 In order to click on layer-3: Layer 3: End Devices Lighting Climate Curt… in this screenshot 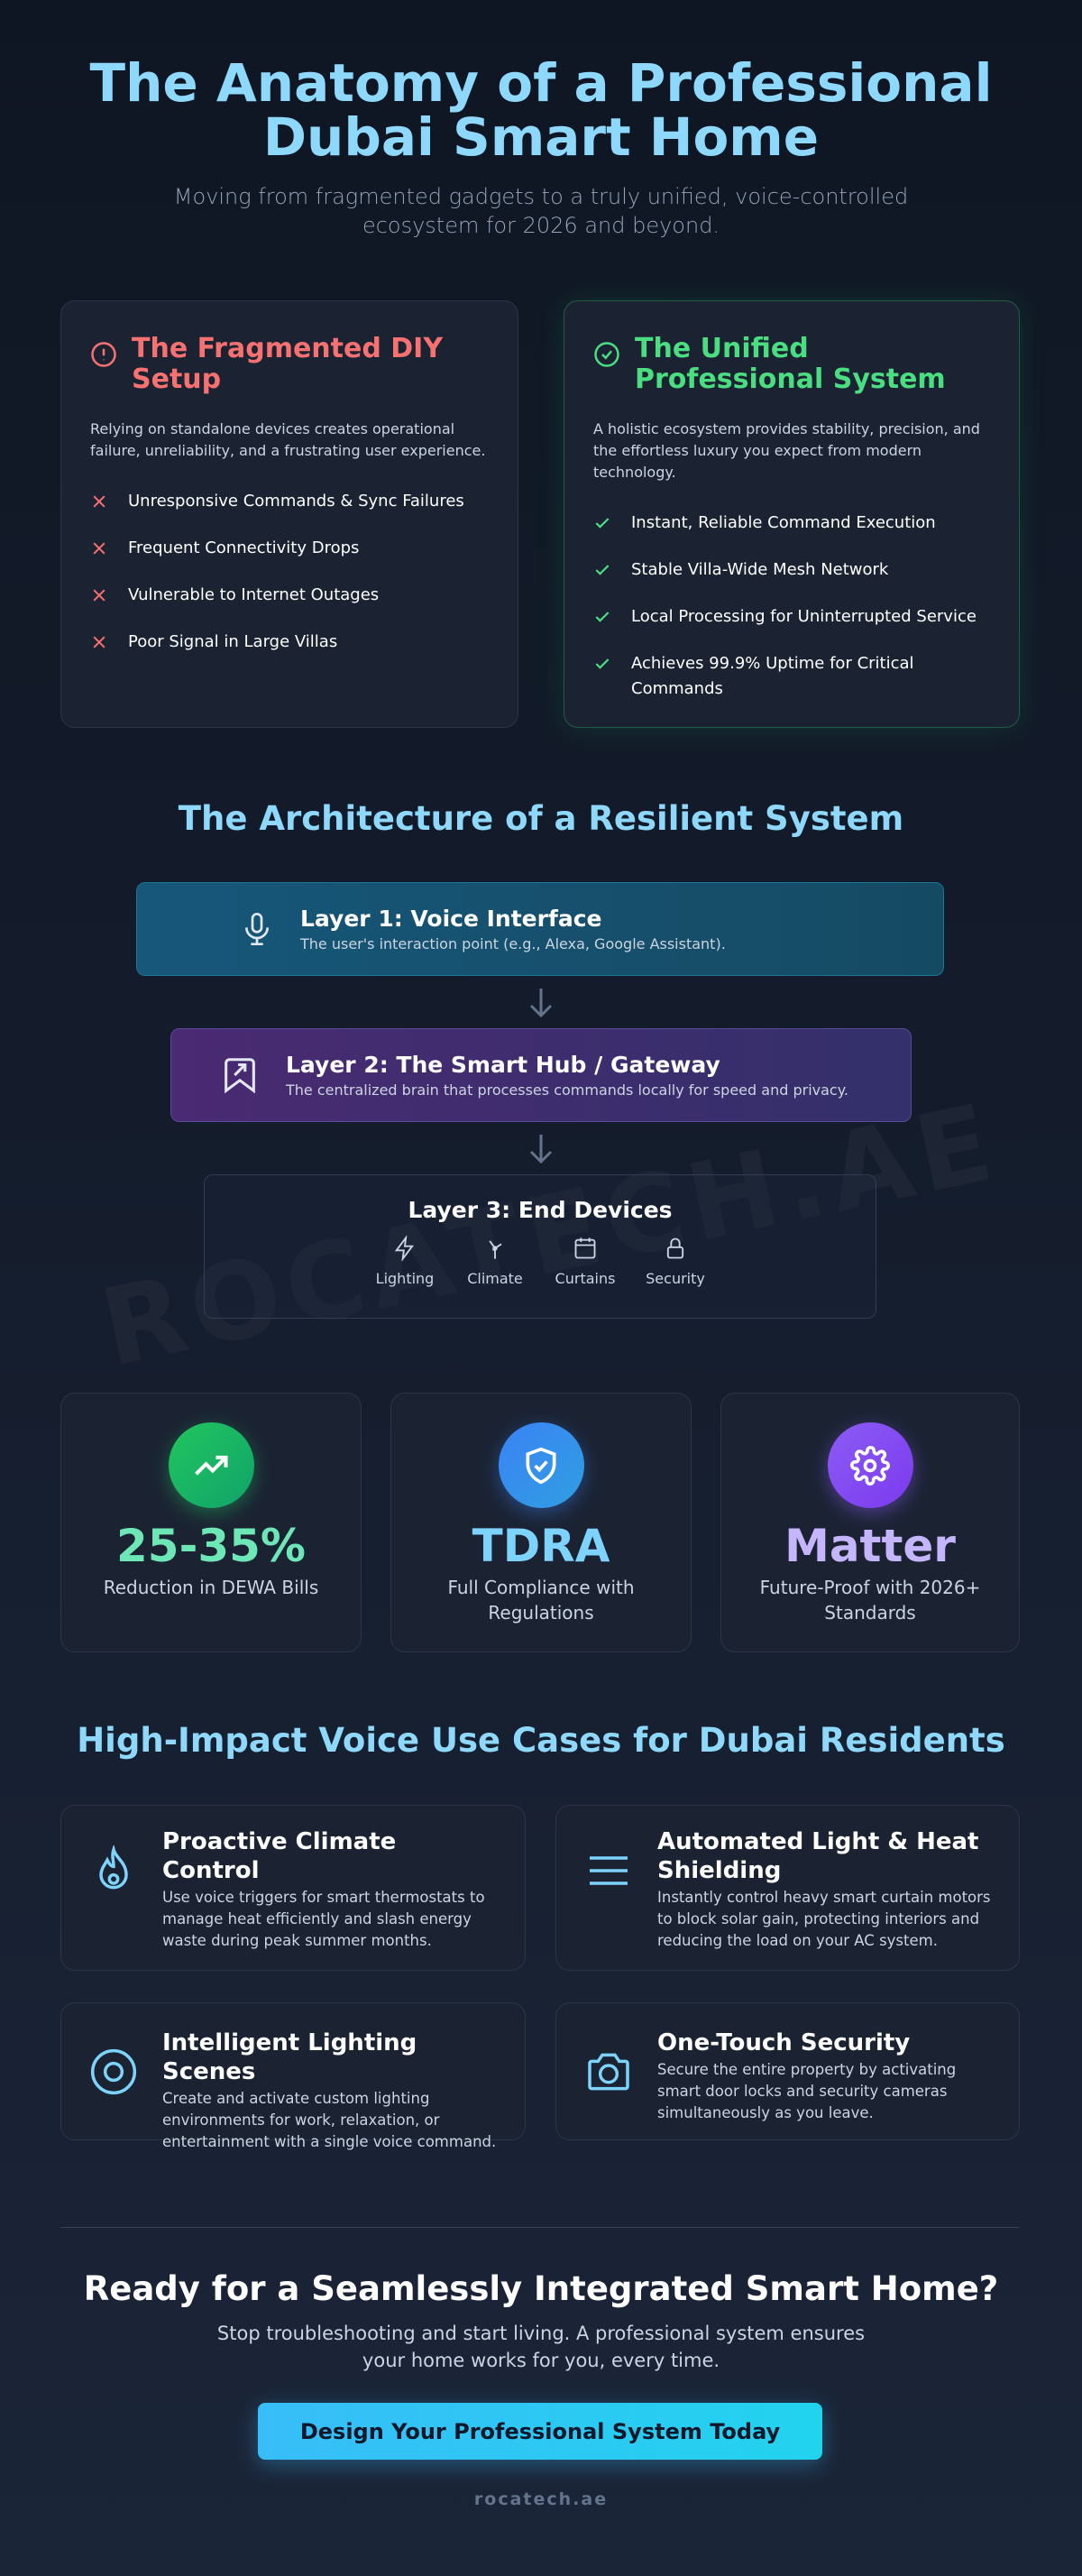, I will do `click(540, 1247)`.